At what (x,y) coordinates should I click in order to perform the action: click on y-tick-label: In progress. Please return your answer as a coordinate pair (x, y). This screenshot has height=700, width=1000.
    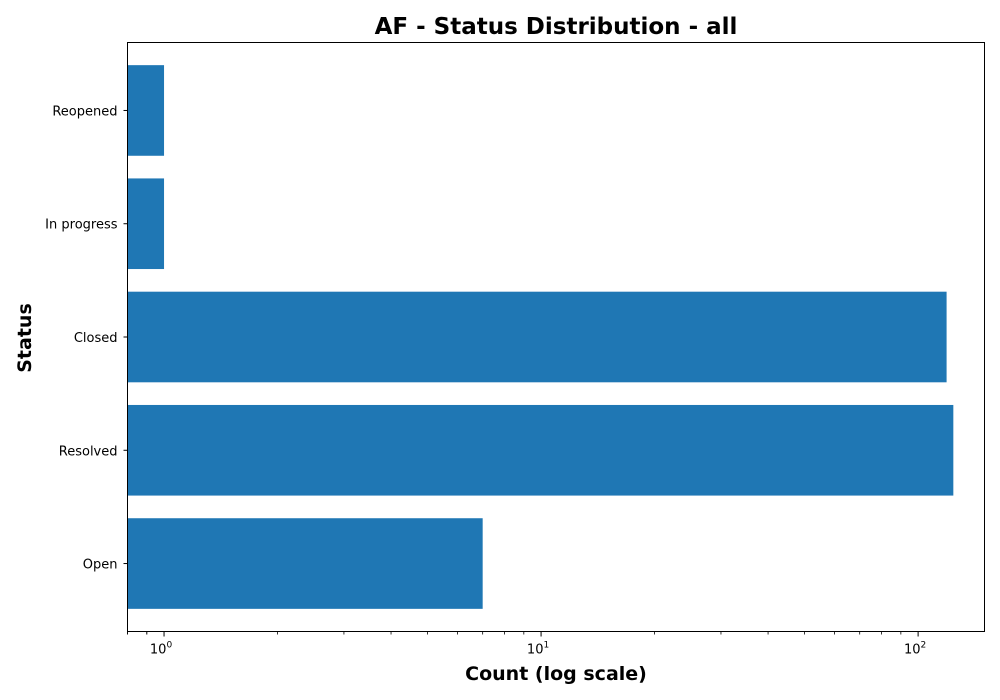
    Looking at the image, I should click on (81, 225).